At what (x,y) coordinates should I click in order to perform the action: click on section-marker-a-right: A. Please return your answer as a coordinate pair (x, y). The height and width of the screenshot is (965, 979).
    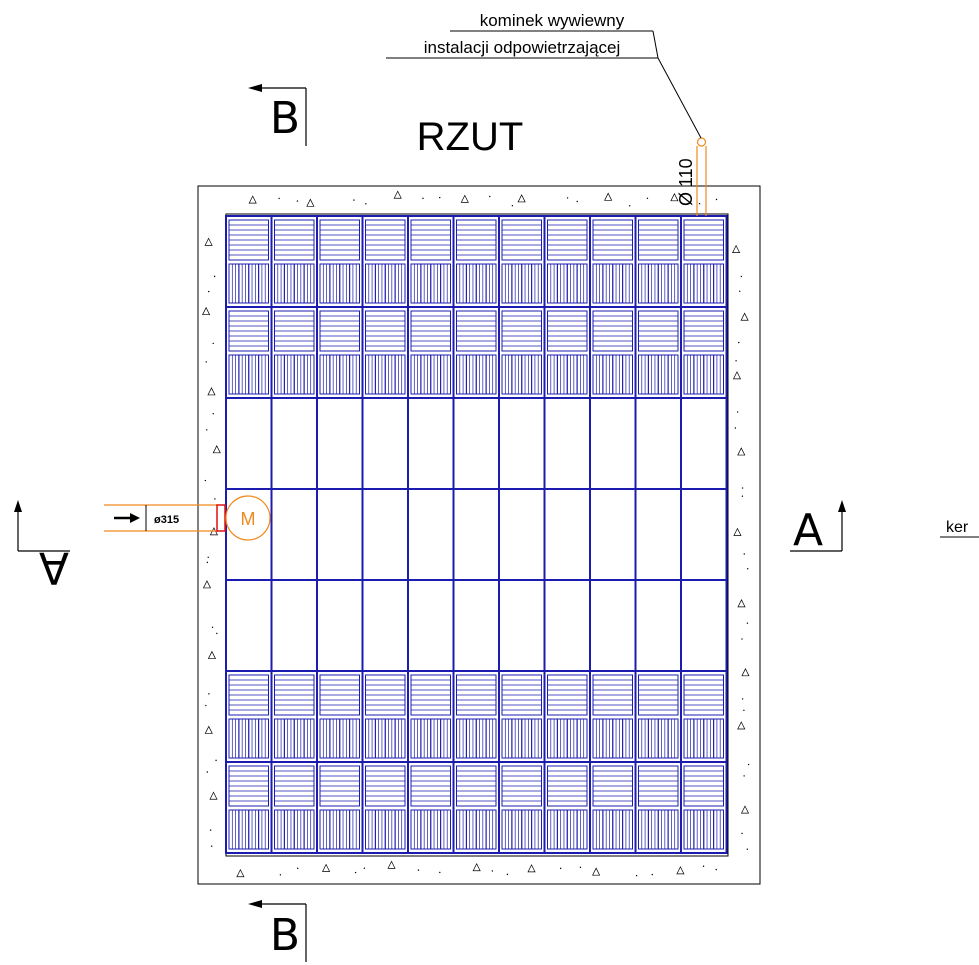
    Looking at the image, I should click on (818, 528).